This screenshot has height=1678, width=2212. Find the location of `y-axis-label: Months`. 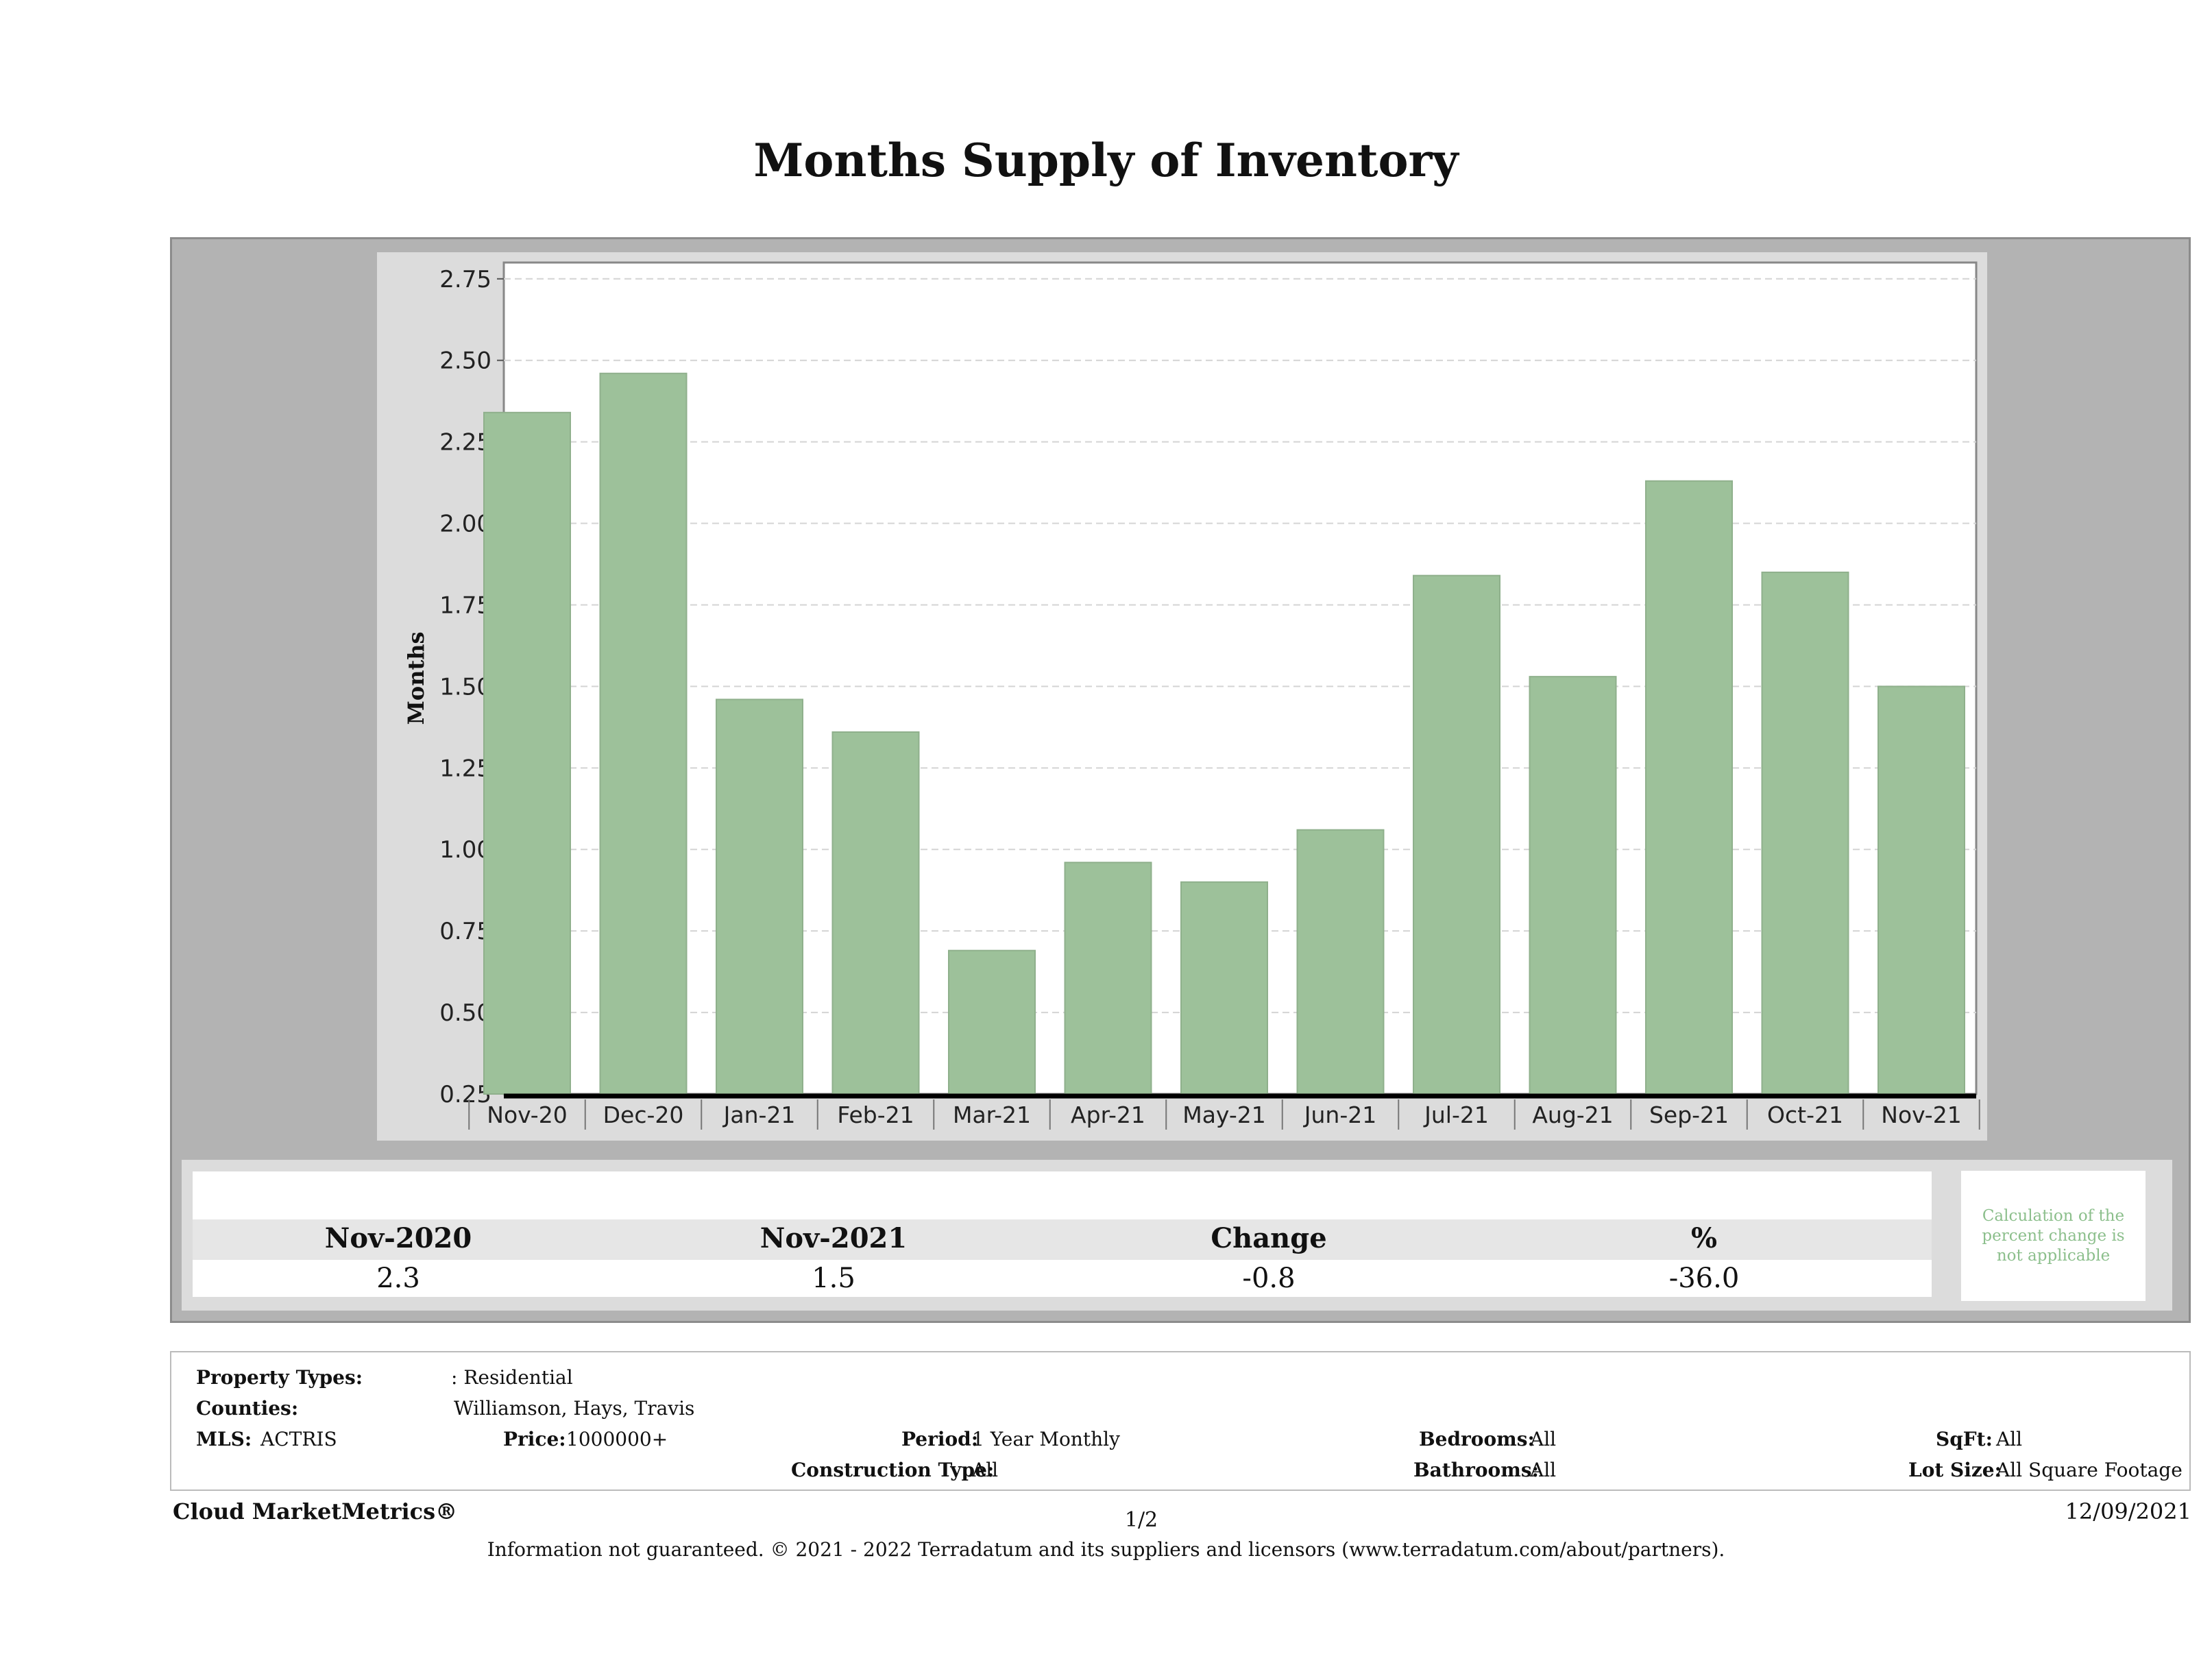

y-axis-label: Months is located at coordinates (416, 678).